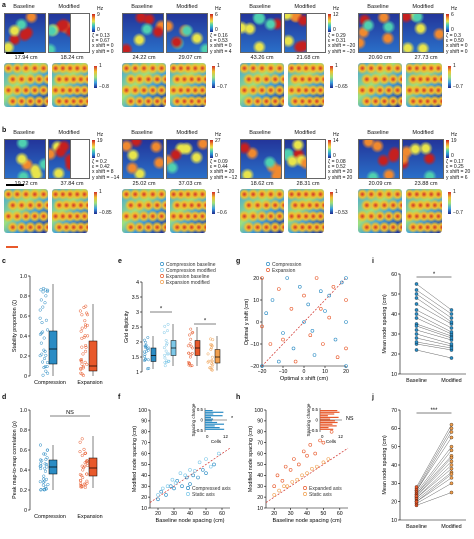 The image size is (474, 539). What do you see at coordinates (25, 511) in the screenshot?
I see `y-tick-label: 0` at bounding box center [25, 511].